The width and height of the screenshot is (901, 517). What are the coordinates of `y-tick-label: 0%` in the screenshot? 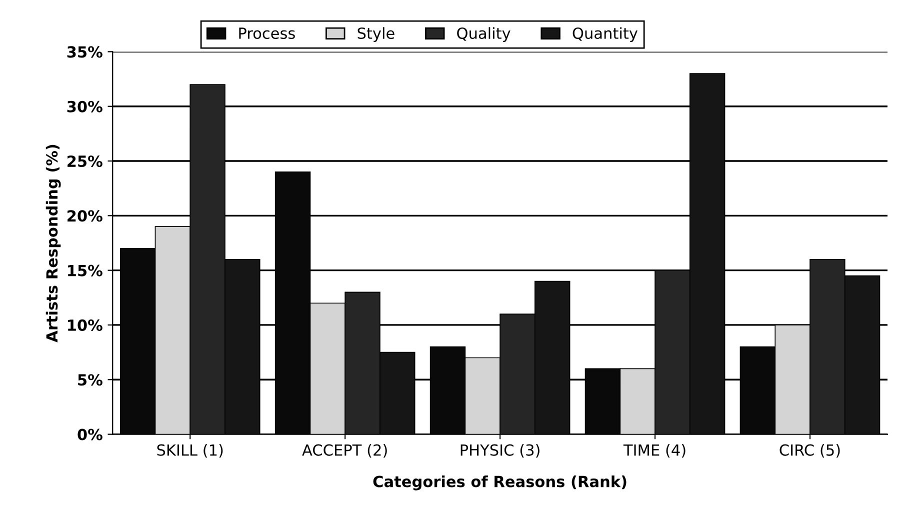 It's located at (90, 434).